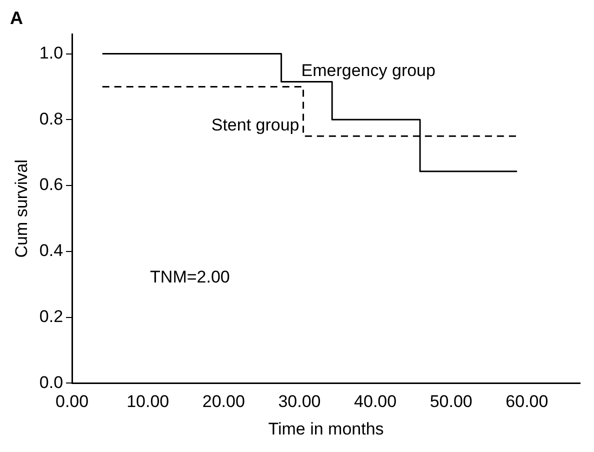 The width and height of the screenshot is (594, 452). I want to click on chart-title: A, so click(16, 18).